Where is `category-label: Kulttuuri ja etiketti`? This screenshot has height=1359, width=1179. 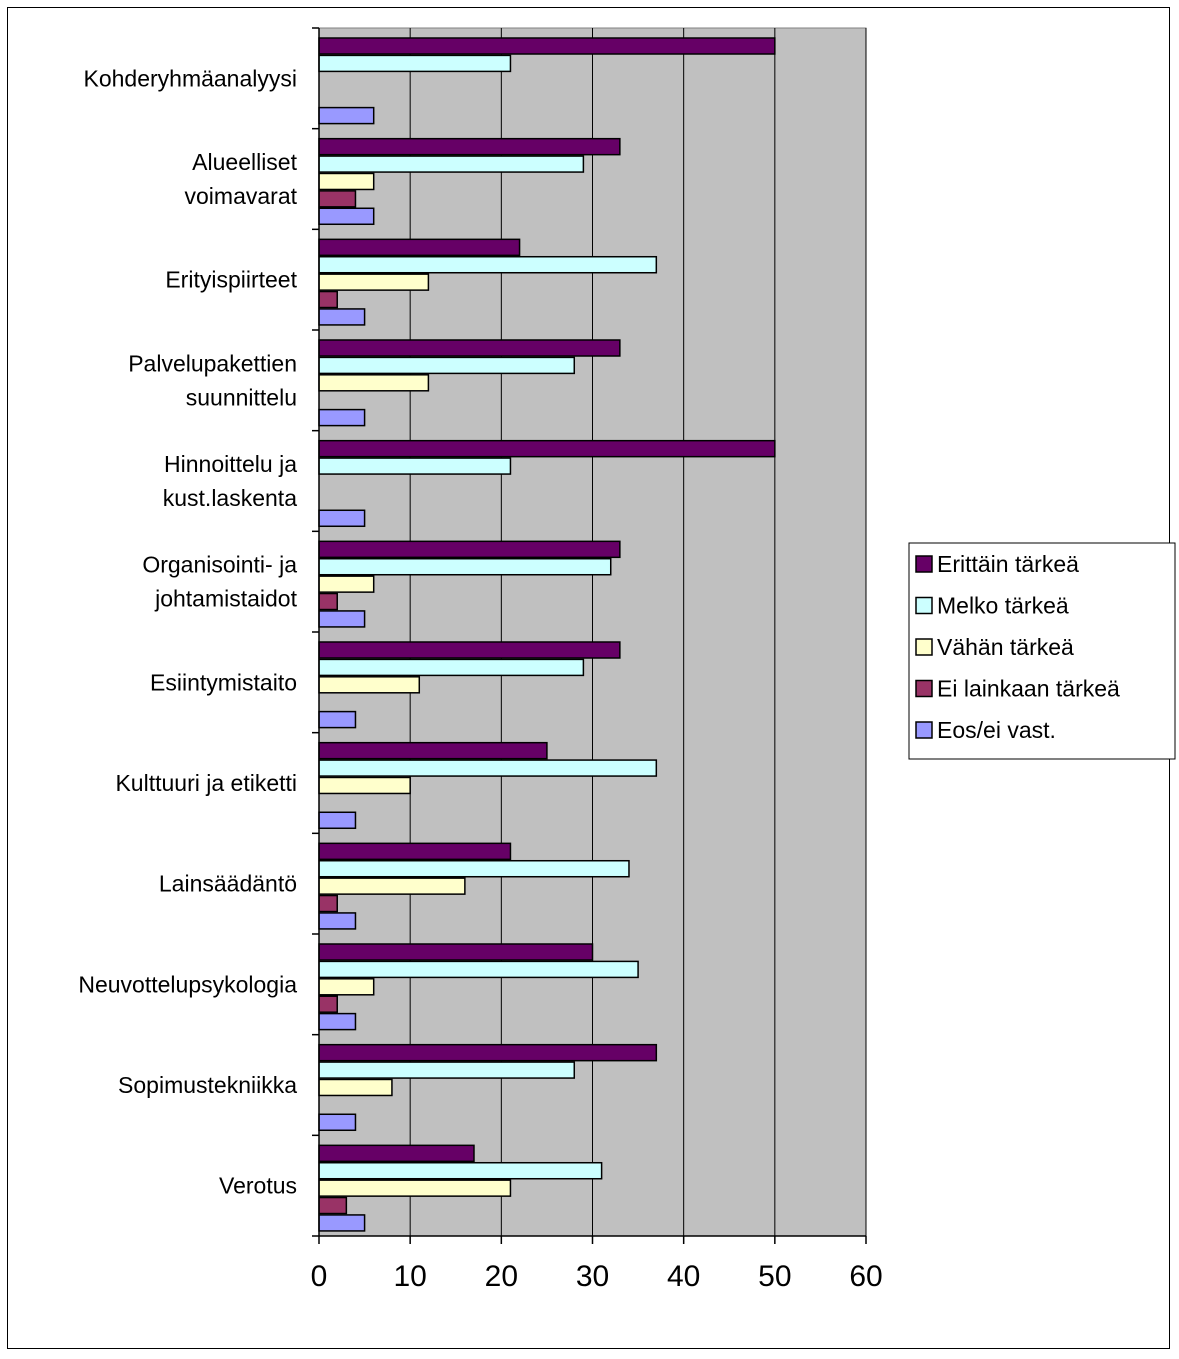
category-label: Kulttuuri ja etiketti is located at coordinates (206, 783).